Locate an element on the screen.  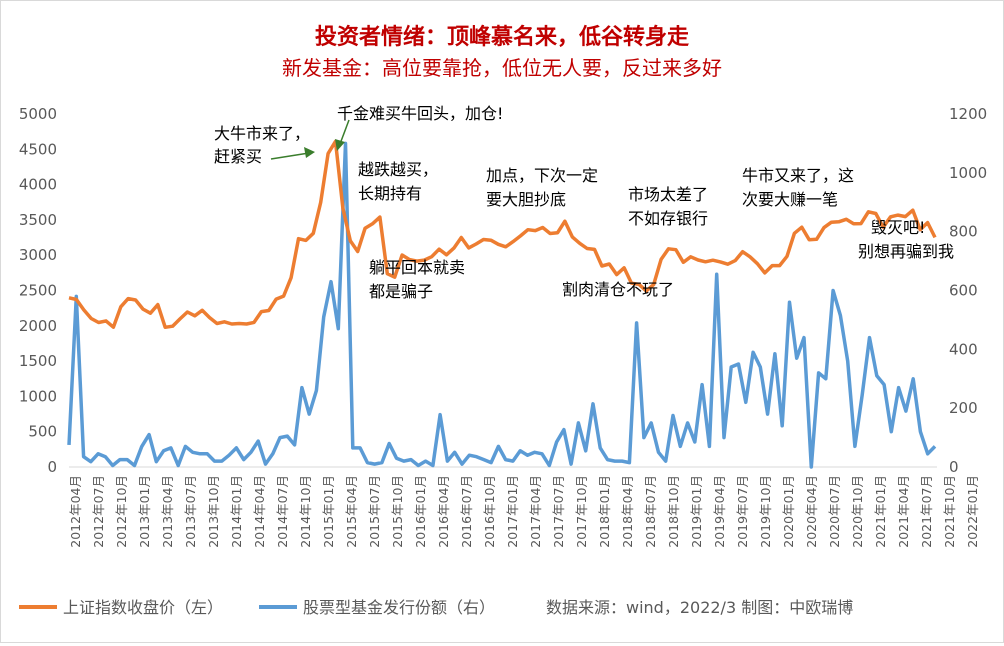
x-tick-label: 2013年04月 is located at coordinates (167, 511).